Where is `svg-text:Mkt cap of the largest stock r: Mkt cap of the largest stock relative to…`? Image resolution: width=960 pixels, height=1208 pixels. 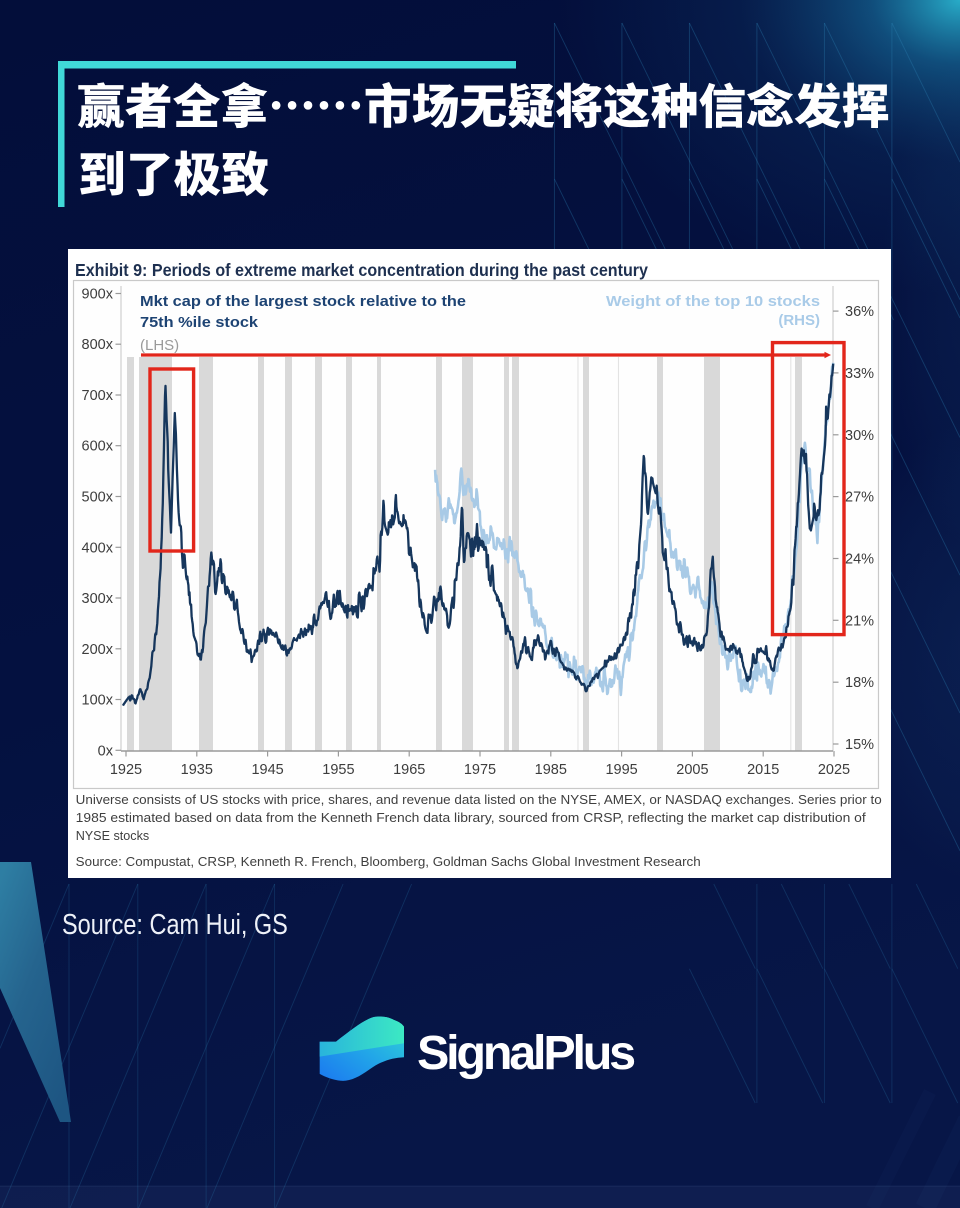 svg-text:Mkt cap of the largest stock r: Mkt cap of the largest stock relative to… is located at coordinates (303, 301).